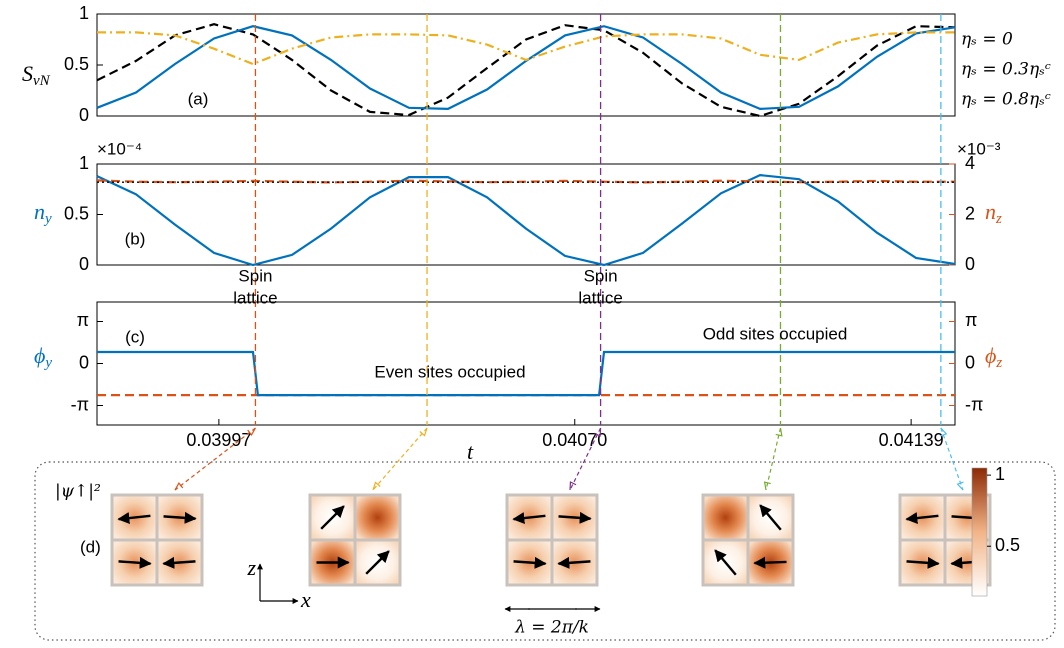  What do you see at coordinates (198, 98) in the screenshot?
I see `panel-label: (a)` at bounding box center [198, 98].